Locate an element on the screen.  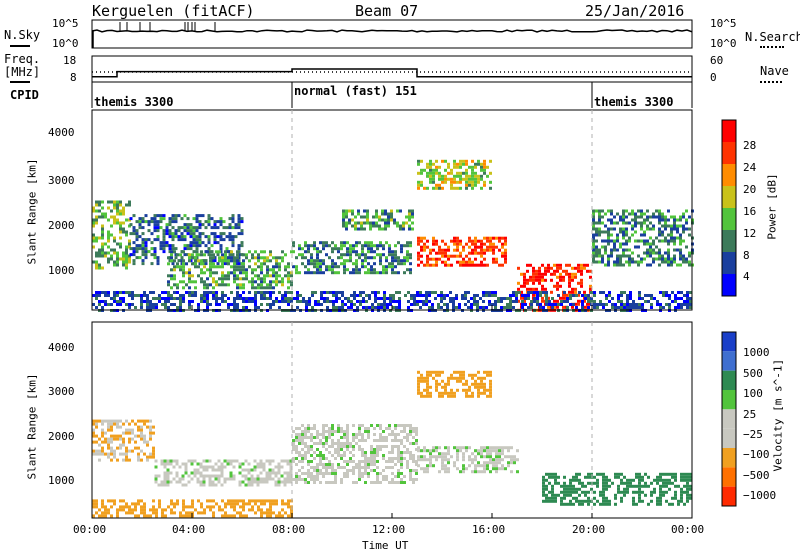
power-cbar-frame is located at coordinates (729, 208).